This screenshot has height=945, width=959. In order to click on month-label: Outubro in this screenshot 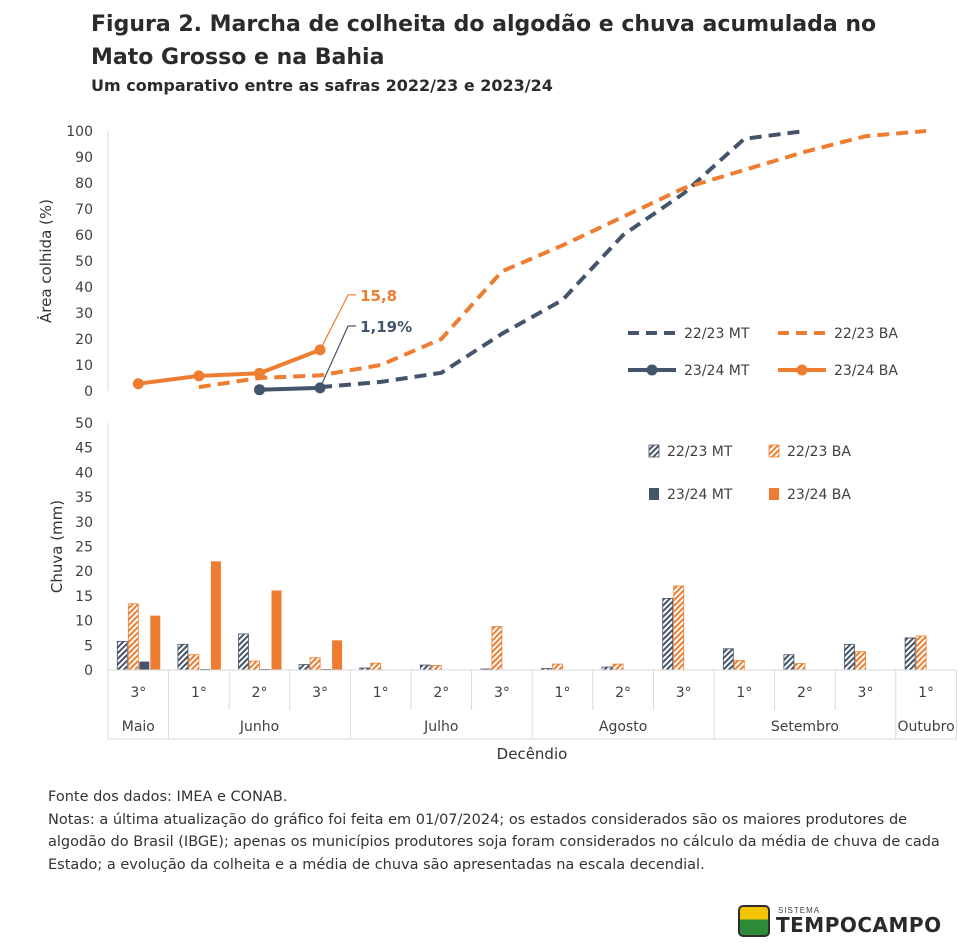, I will do `click(926, 727)`.